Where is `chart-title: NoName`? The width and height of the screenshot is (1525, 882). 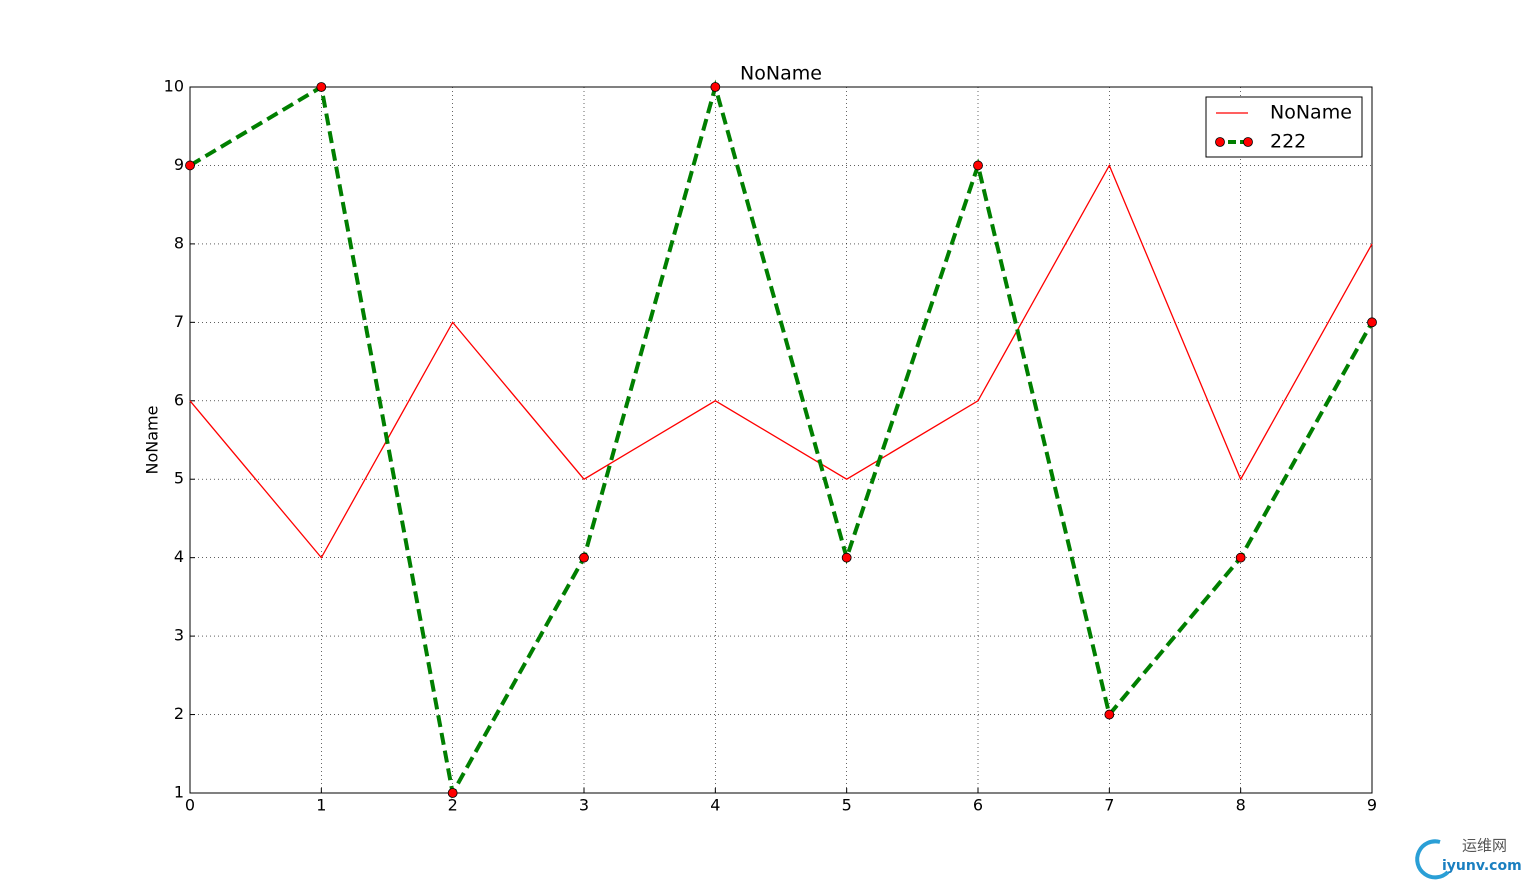
chart-title: NoName is located at coordinates (781, 74).